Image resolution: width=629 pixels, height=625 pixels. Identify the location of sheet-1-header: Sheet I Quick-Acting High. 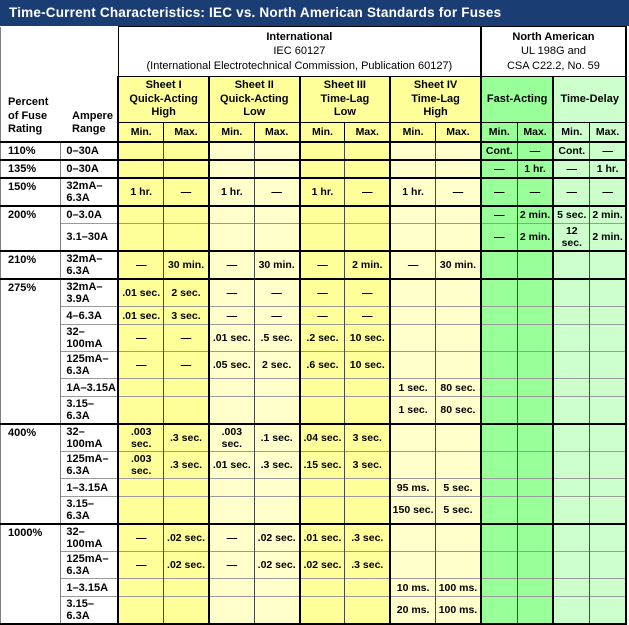
(163, 99).